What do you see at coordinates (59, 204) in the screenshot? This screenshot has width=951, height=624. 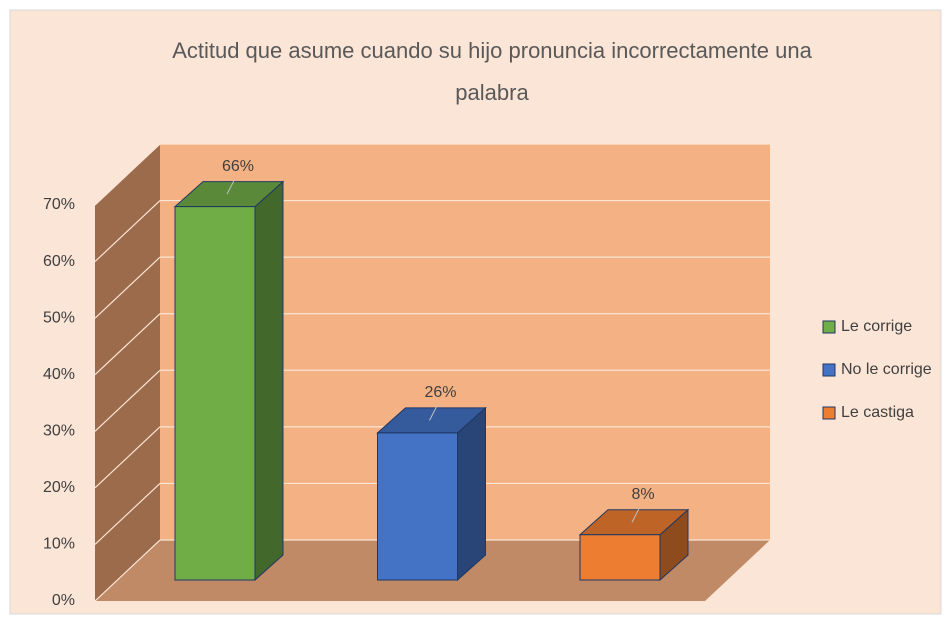 I see `y-tick-label: 70%` at bounding box center [59, 204].